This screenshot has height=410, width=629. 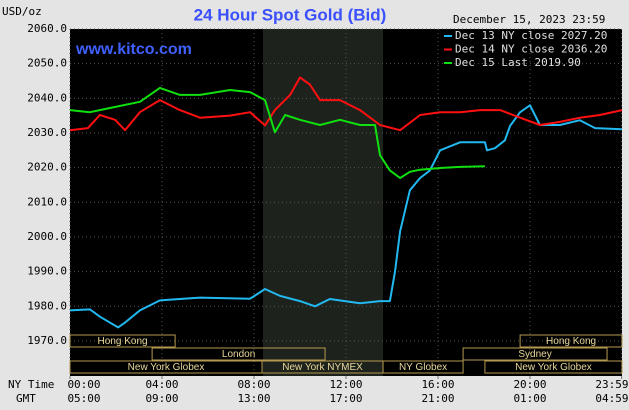 What do you see at coordinates (47, 305) in the screenshot?
I see `y-tick-label: 1980.0` at bounding box center [47, 305].